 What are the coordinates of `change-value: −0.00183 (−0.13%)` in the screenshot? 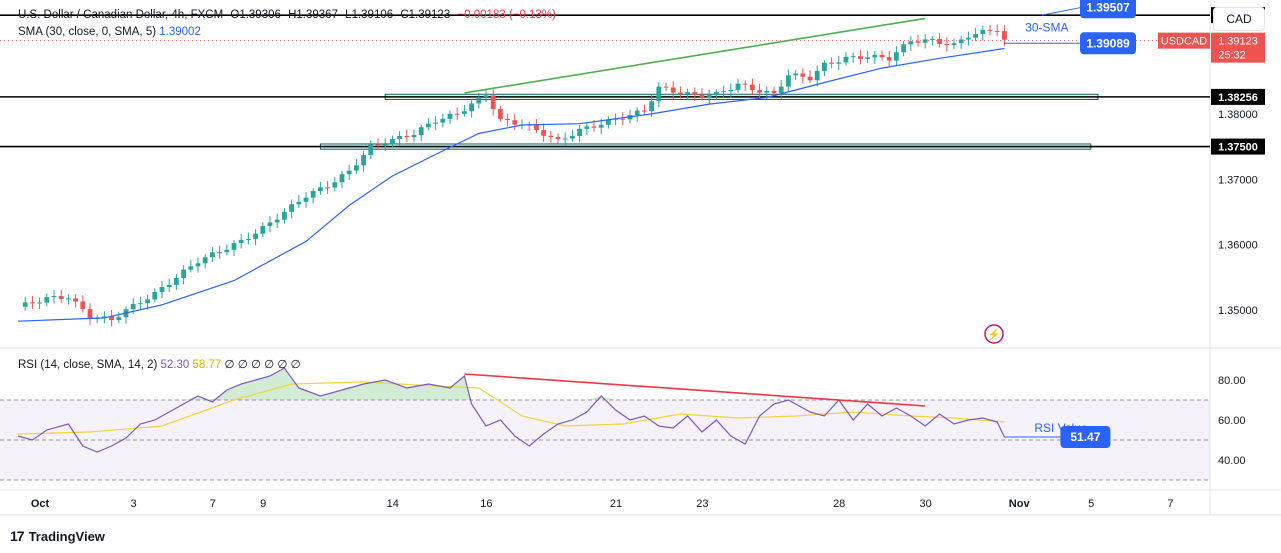 It's located at (506, 15).